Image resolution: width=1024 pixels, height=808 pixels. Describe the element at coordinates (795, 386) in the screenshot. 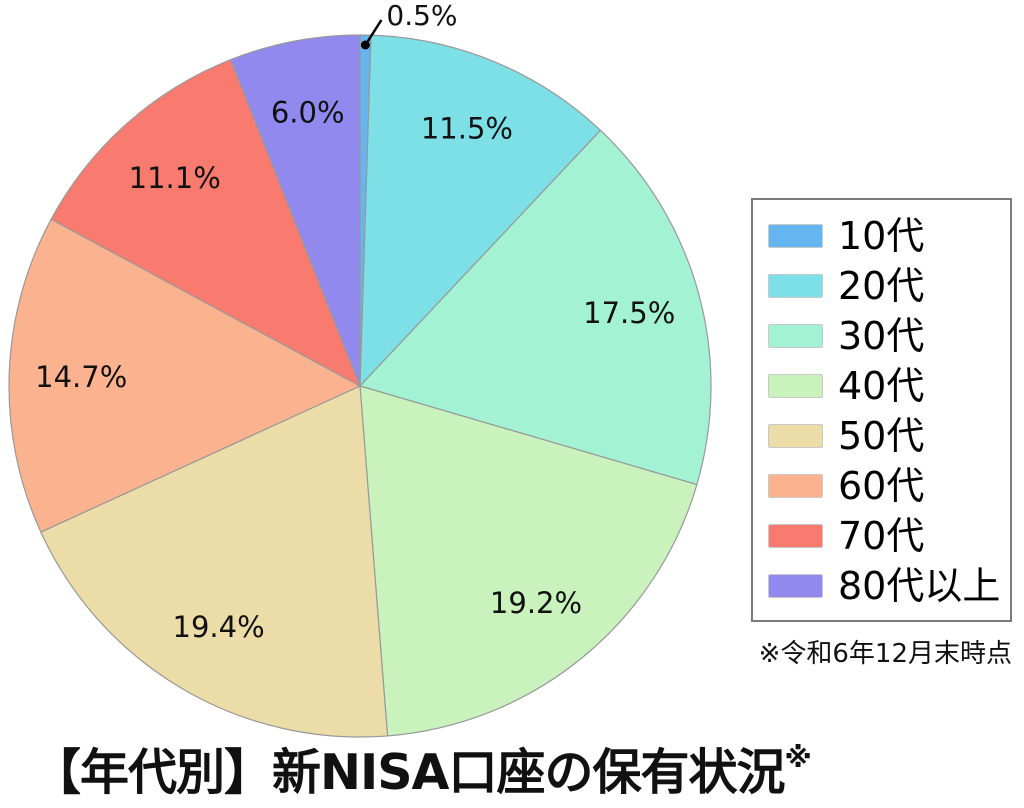

I see `legend-swatch-40s` at that location.